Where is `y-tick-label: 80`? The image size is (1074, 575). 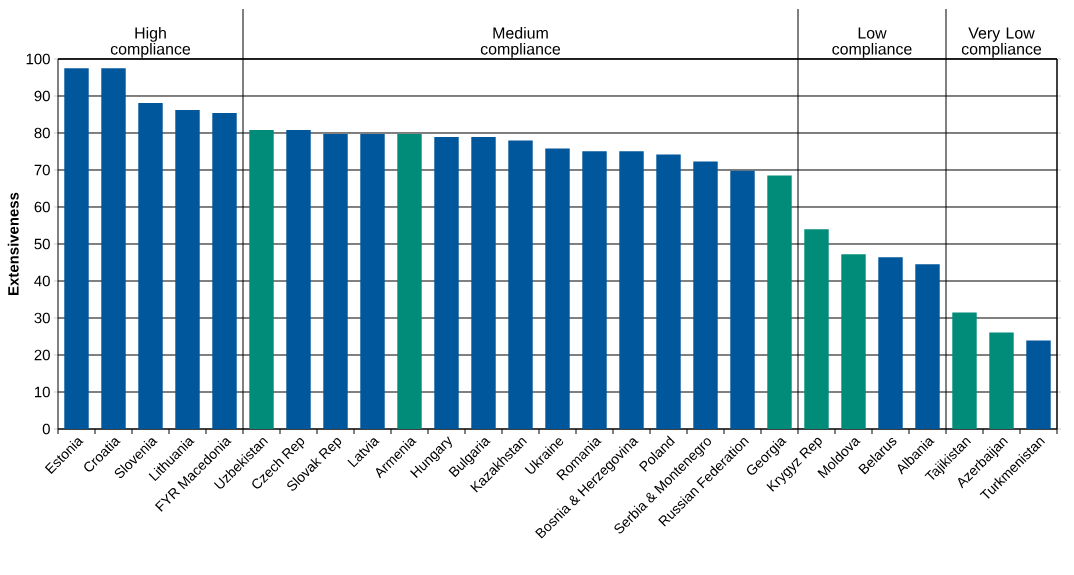
y-tick-label: 80 is located at coordinates (42, 133).